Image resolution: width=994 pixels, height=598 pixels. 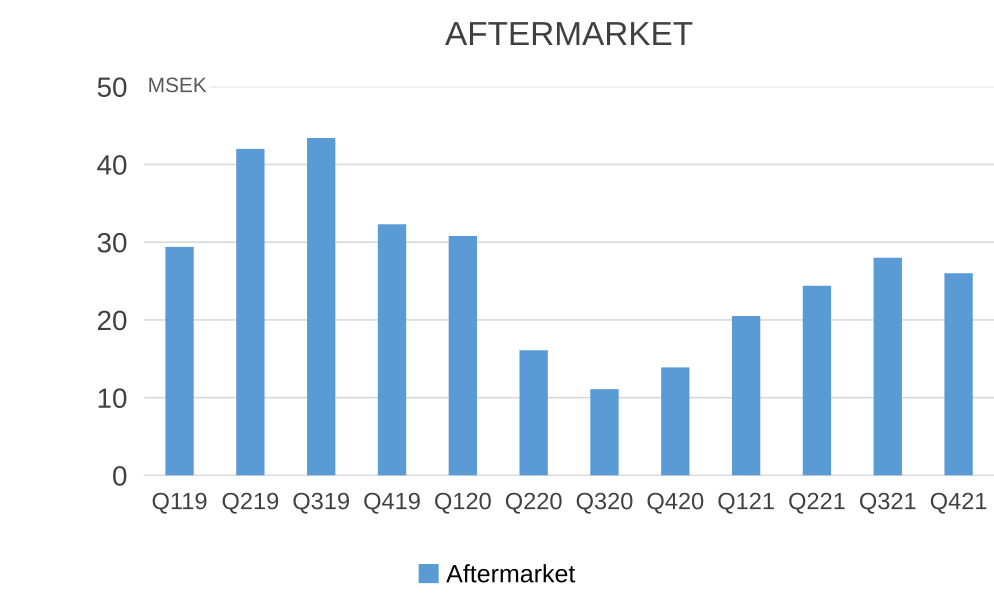 I want to click on x-tick-label: Q120, so click(x=463, y=503).